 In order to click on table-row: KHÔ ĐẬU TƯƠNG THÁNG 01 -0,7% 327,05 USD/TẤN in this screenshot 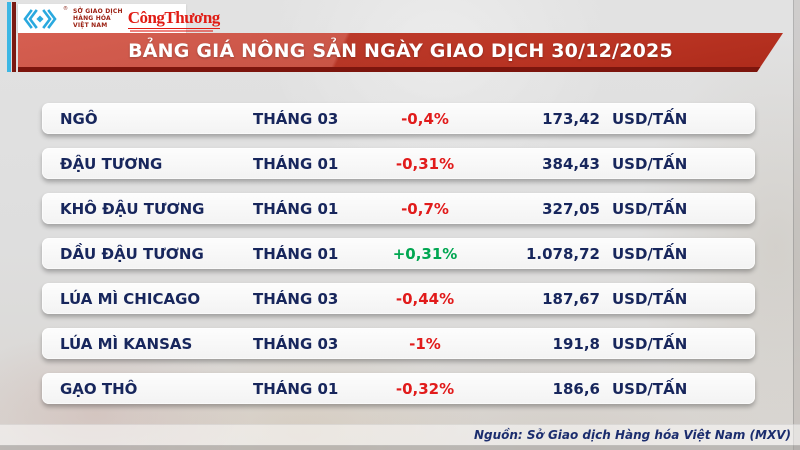, I will do `click(398, 208)`.